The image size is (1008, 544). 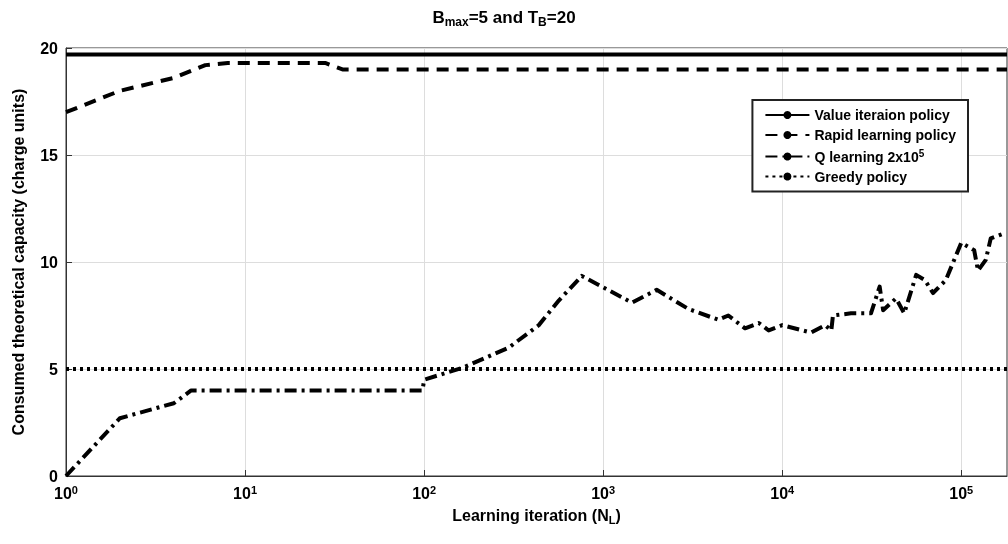 I want to click on y-tick-label: 15, so click(x=49, y=155).